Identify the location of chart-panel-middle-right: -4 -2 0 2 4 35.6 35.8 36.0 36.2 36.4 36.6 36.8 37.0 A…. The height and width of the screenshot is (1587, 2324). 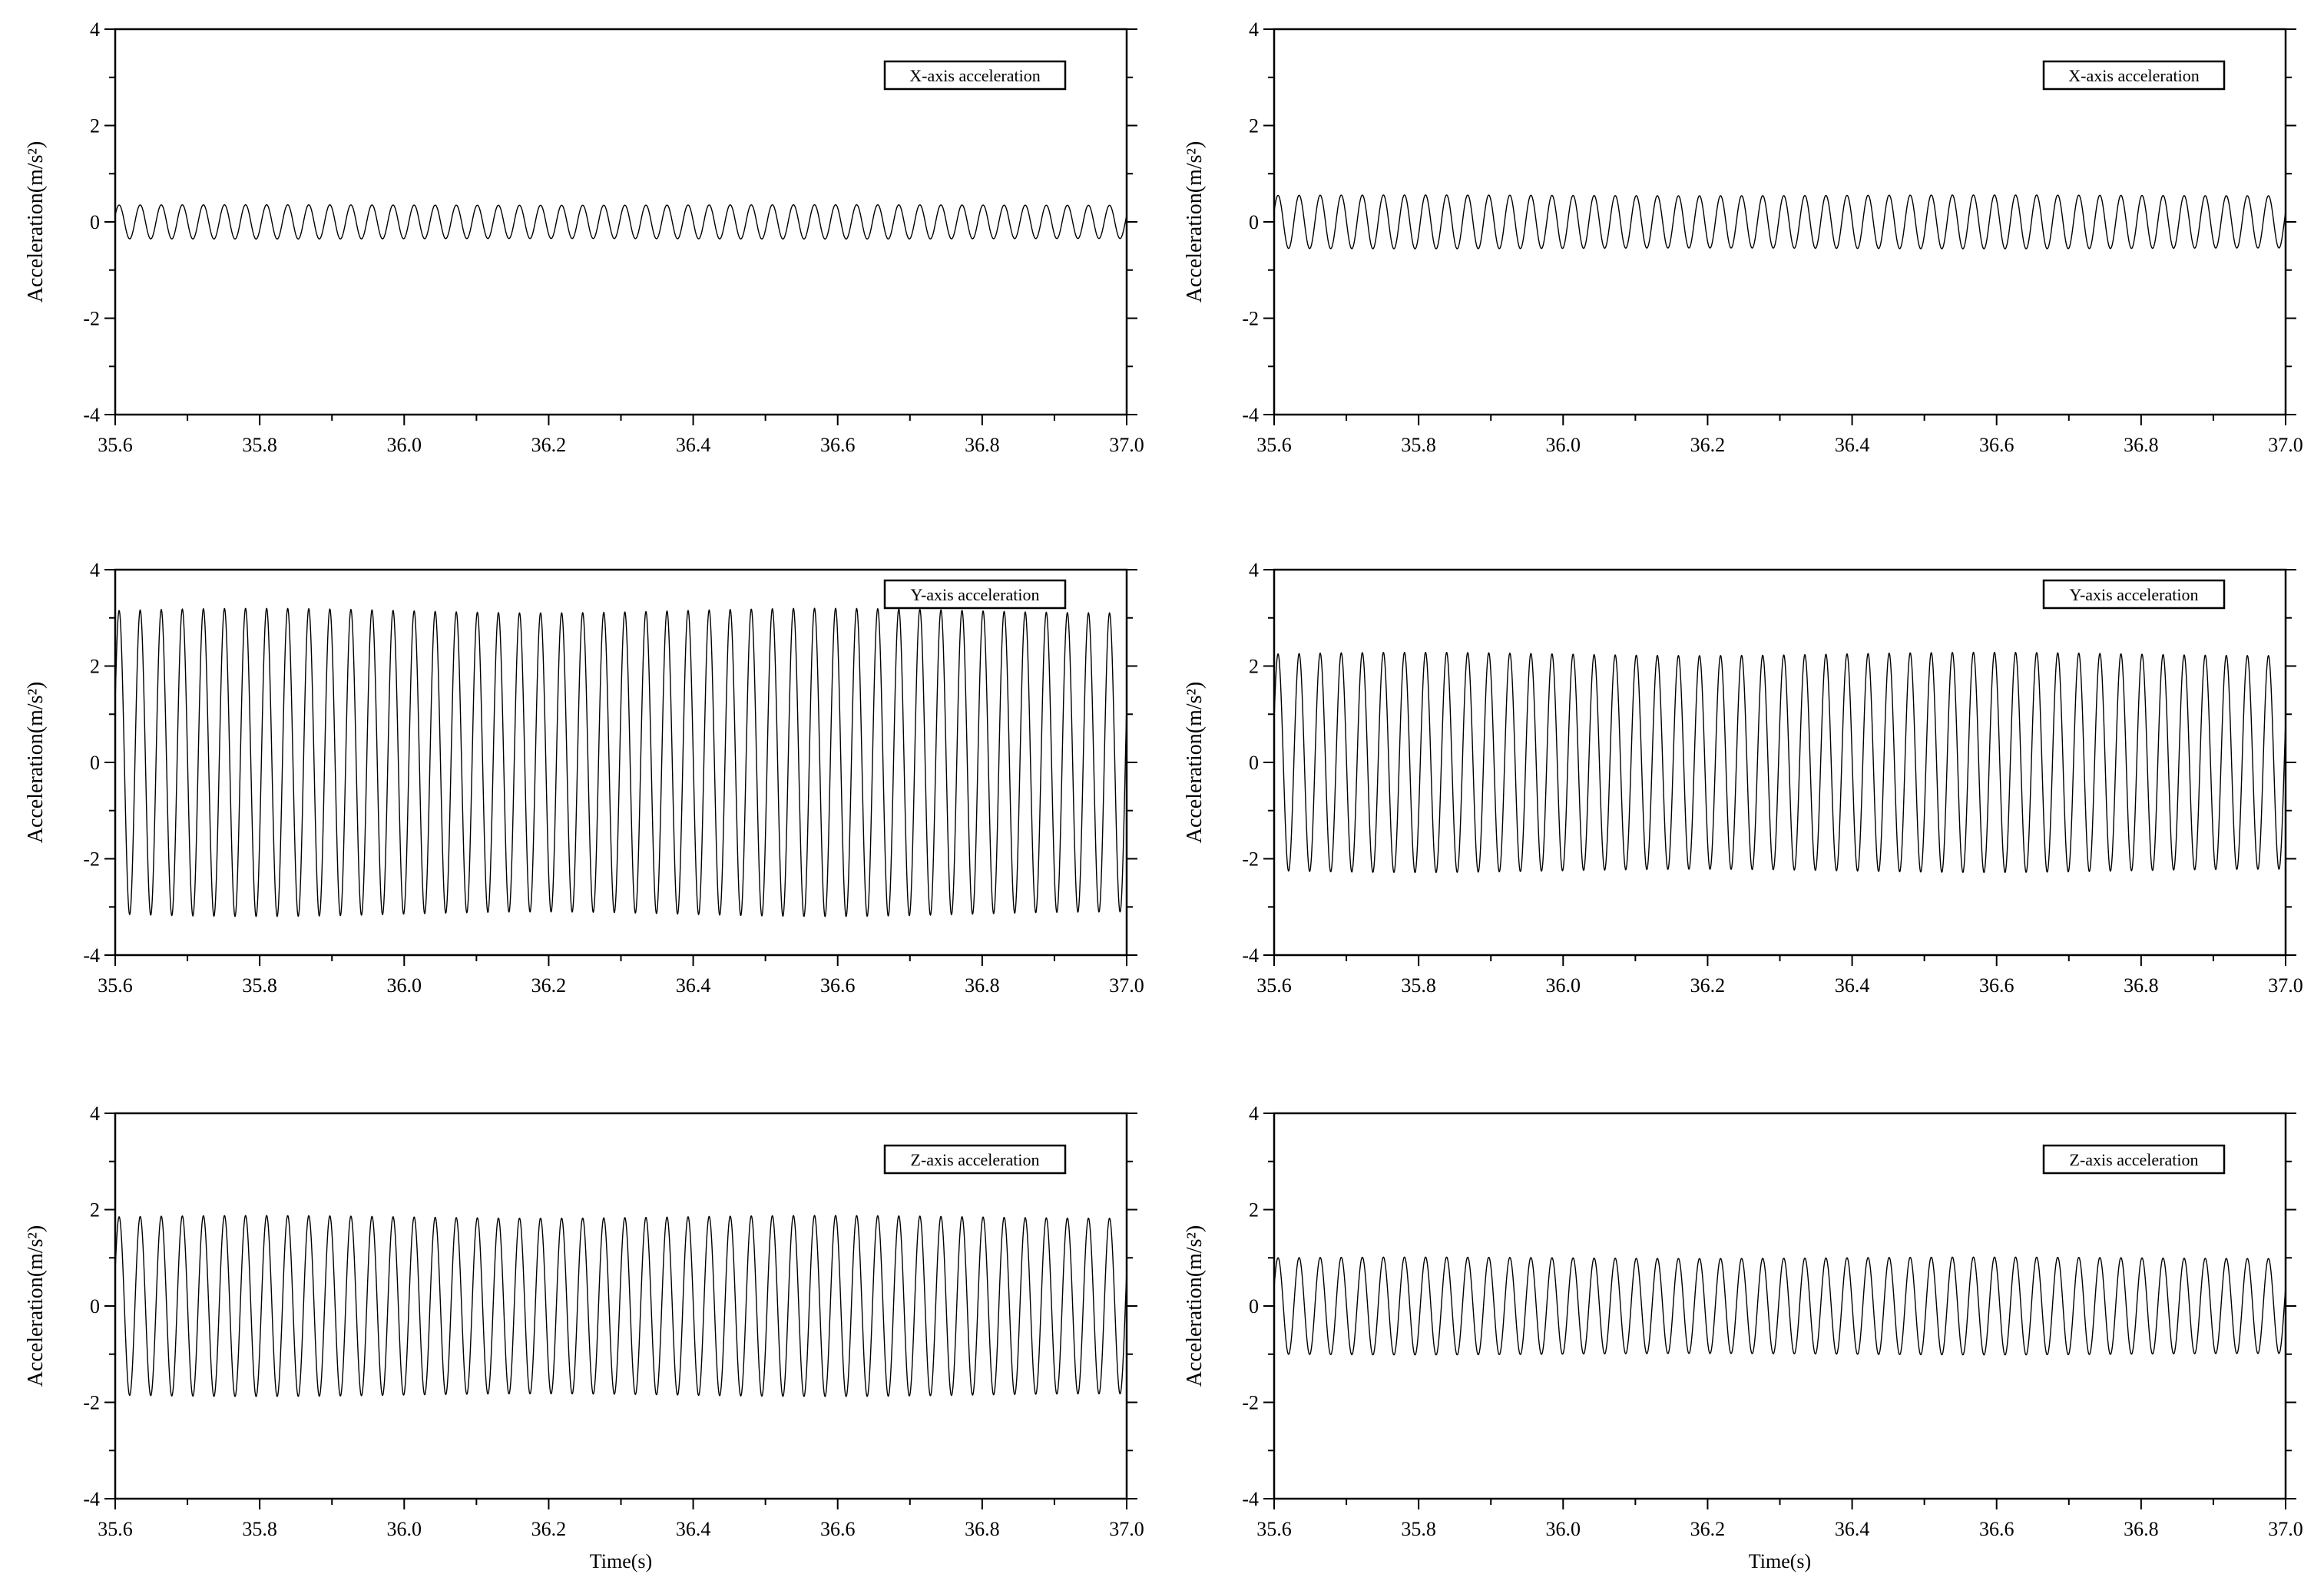
(1743, 778).